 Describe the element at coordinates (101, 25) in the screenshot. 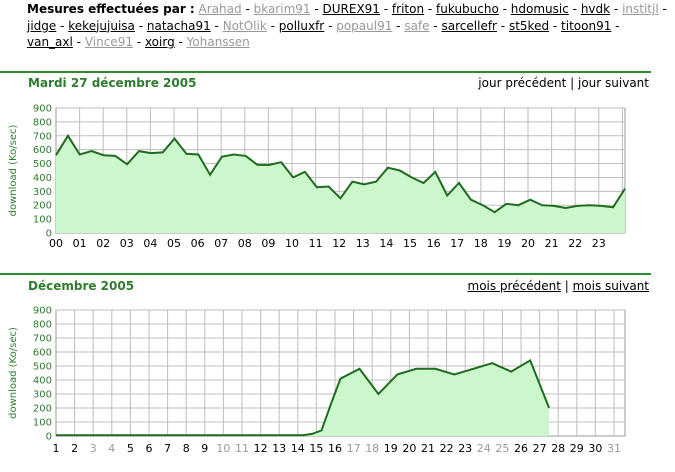

I see `user-link-kekejujuisa: kekejujuisa` at that location.